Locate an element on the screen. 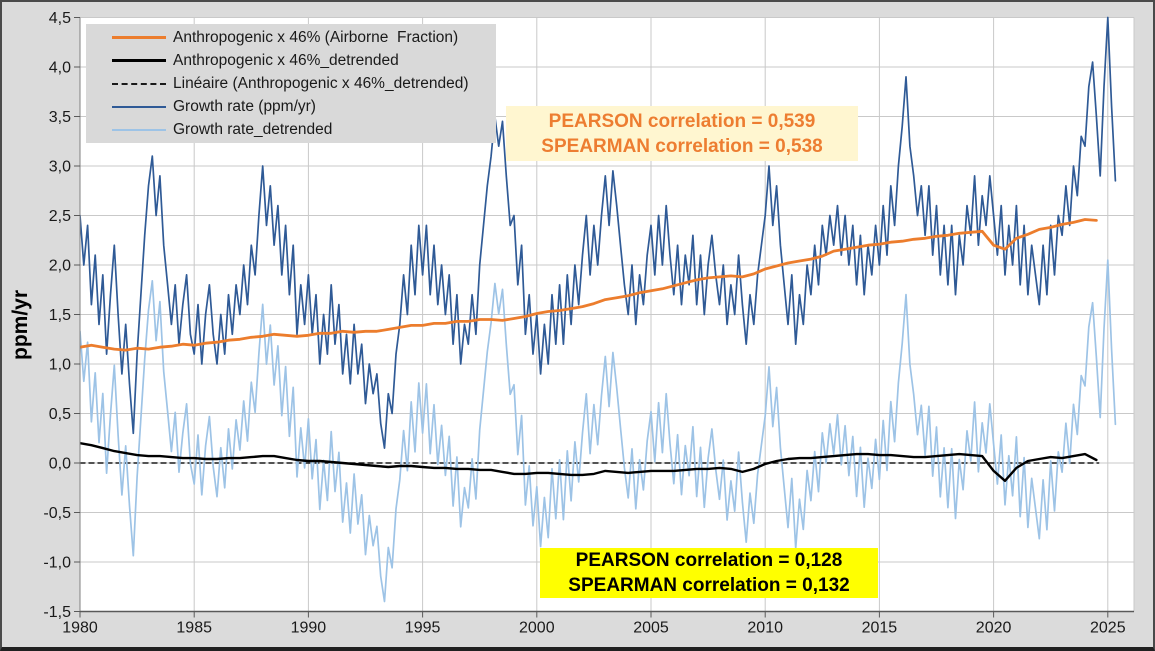 This screenshot has width=1155, height=651. x-tick-label: 2010 is located at coordinates (765, 628).